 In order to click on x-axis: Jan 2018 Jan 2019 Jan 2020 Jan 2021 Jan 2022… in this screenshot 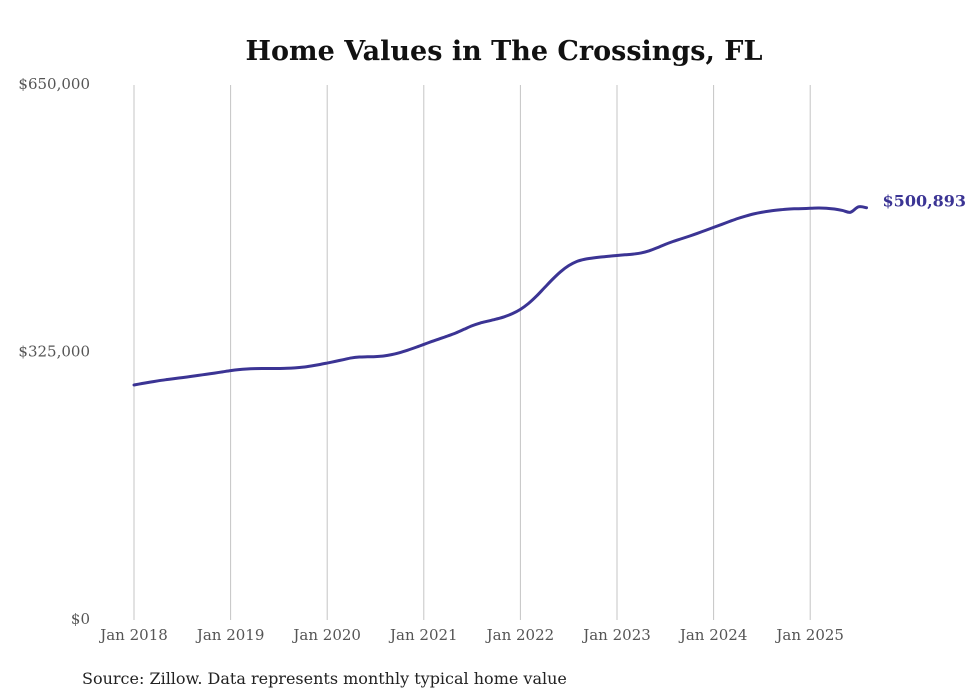, I will do `click(471, 635)`.